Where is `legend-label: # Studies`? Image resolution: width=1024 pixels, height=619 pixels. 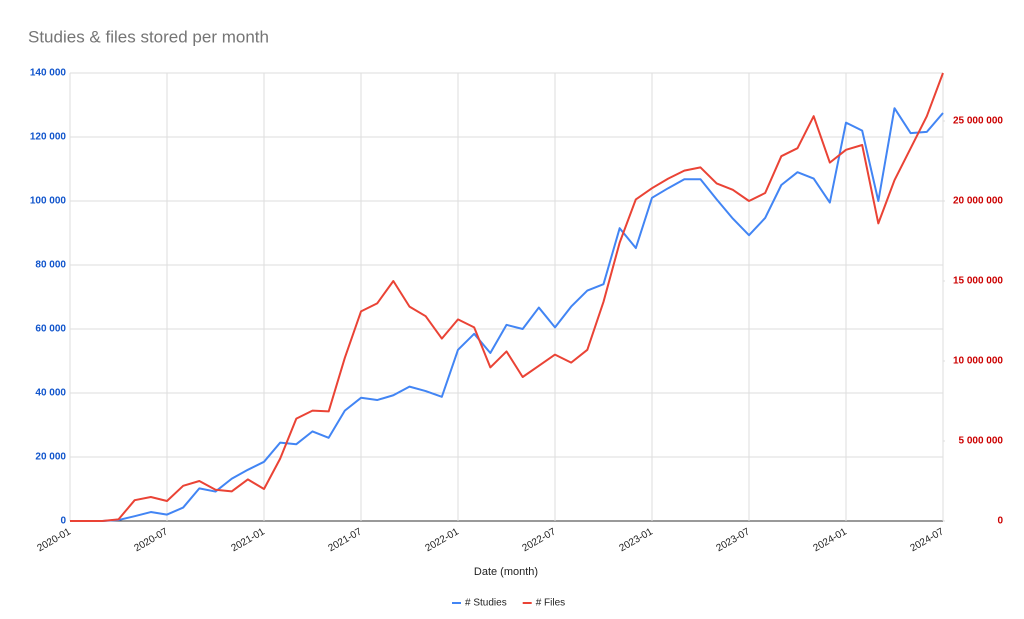
legend-label: # Studies is located at coordinates (486, 603).